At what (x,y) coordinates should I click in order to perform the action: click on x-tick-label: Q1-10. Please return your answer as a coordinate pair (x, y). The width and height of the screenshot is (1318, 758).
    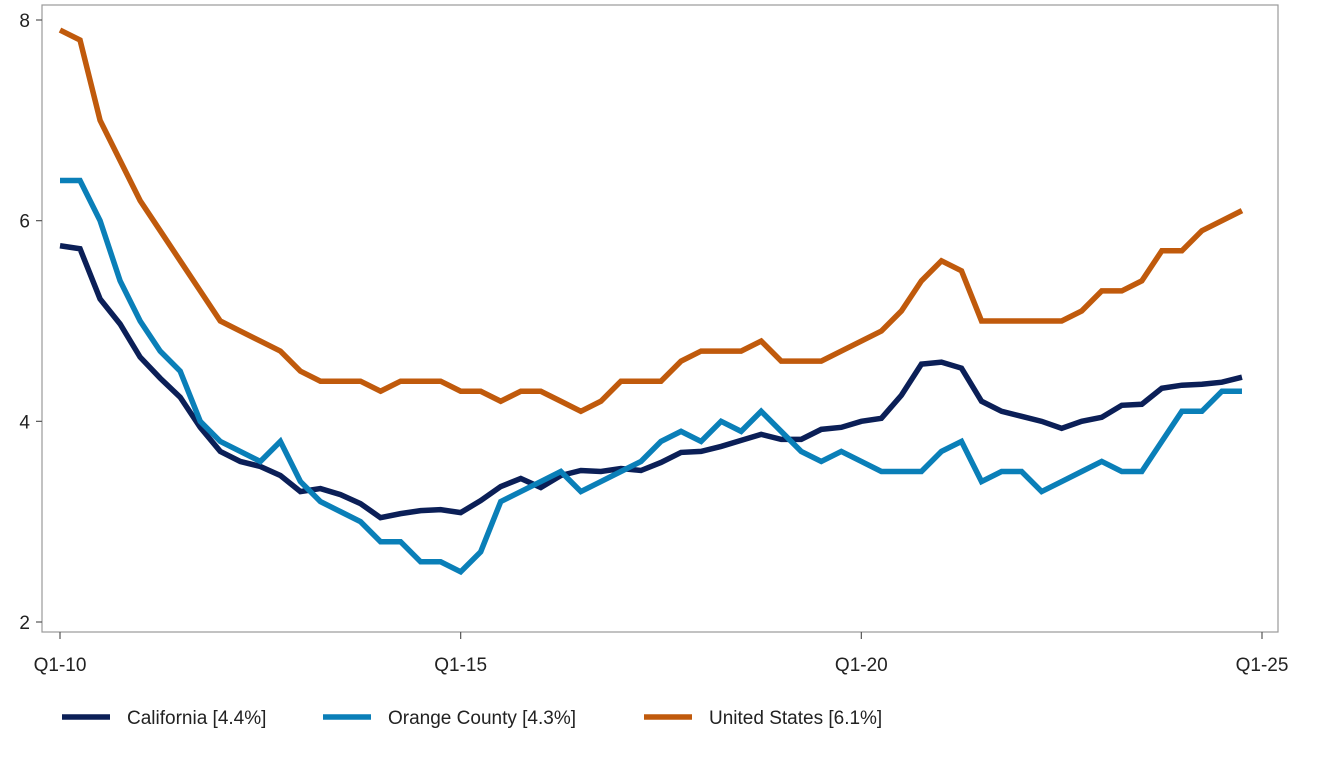
    Looking at the image, I should click on (60, 665).